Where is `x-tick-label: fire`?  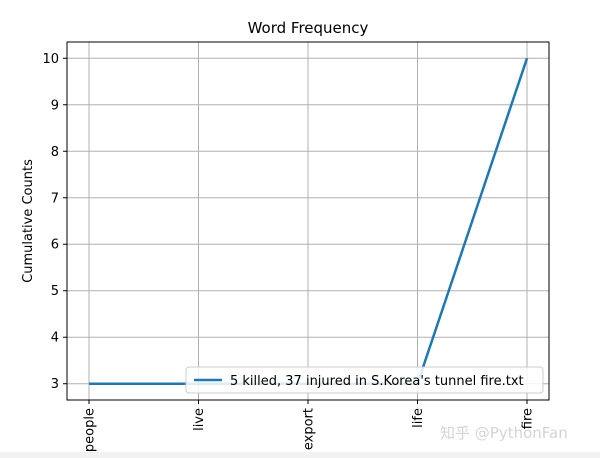 x-tick-label: fire is located at coordinates (528, 418).